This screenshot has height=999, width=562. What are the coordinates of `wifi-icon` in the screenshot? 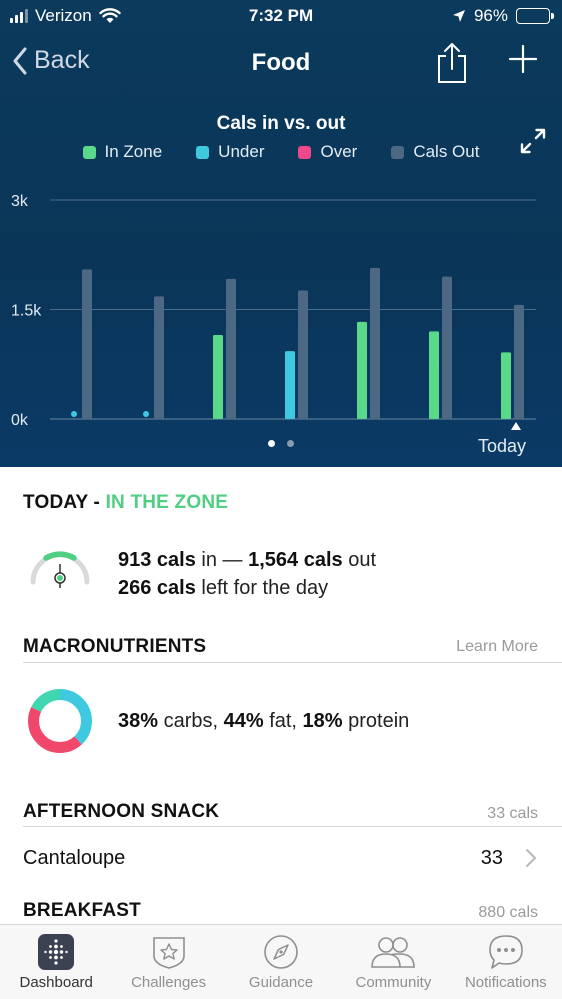 It's located at (110, 15).